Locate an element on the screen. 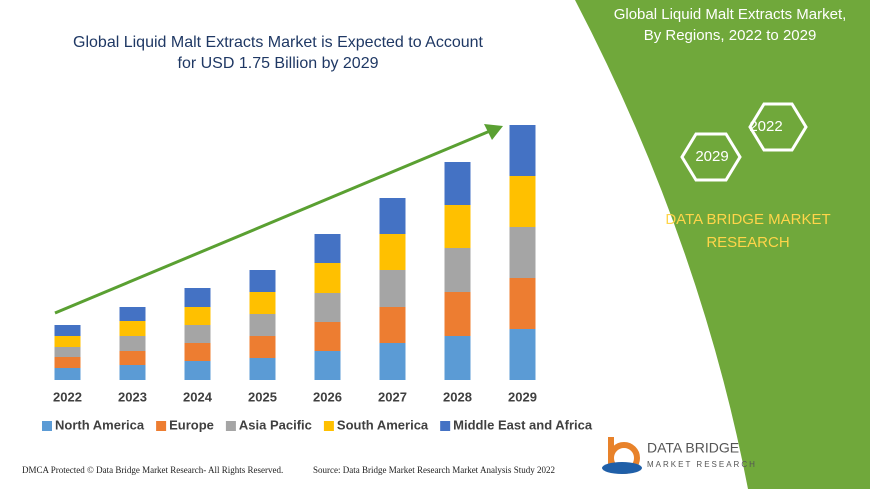 The height and width of the screenshot is (489, 870). hexagon-label: 2022 is located at coordinates (765, 126).